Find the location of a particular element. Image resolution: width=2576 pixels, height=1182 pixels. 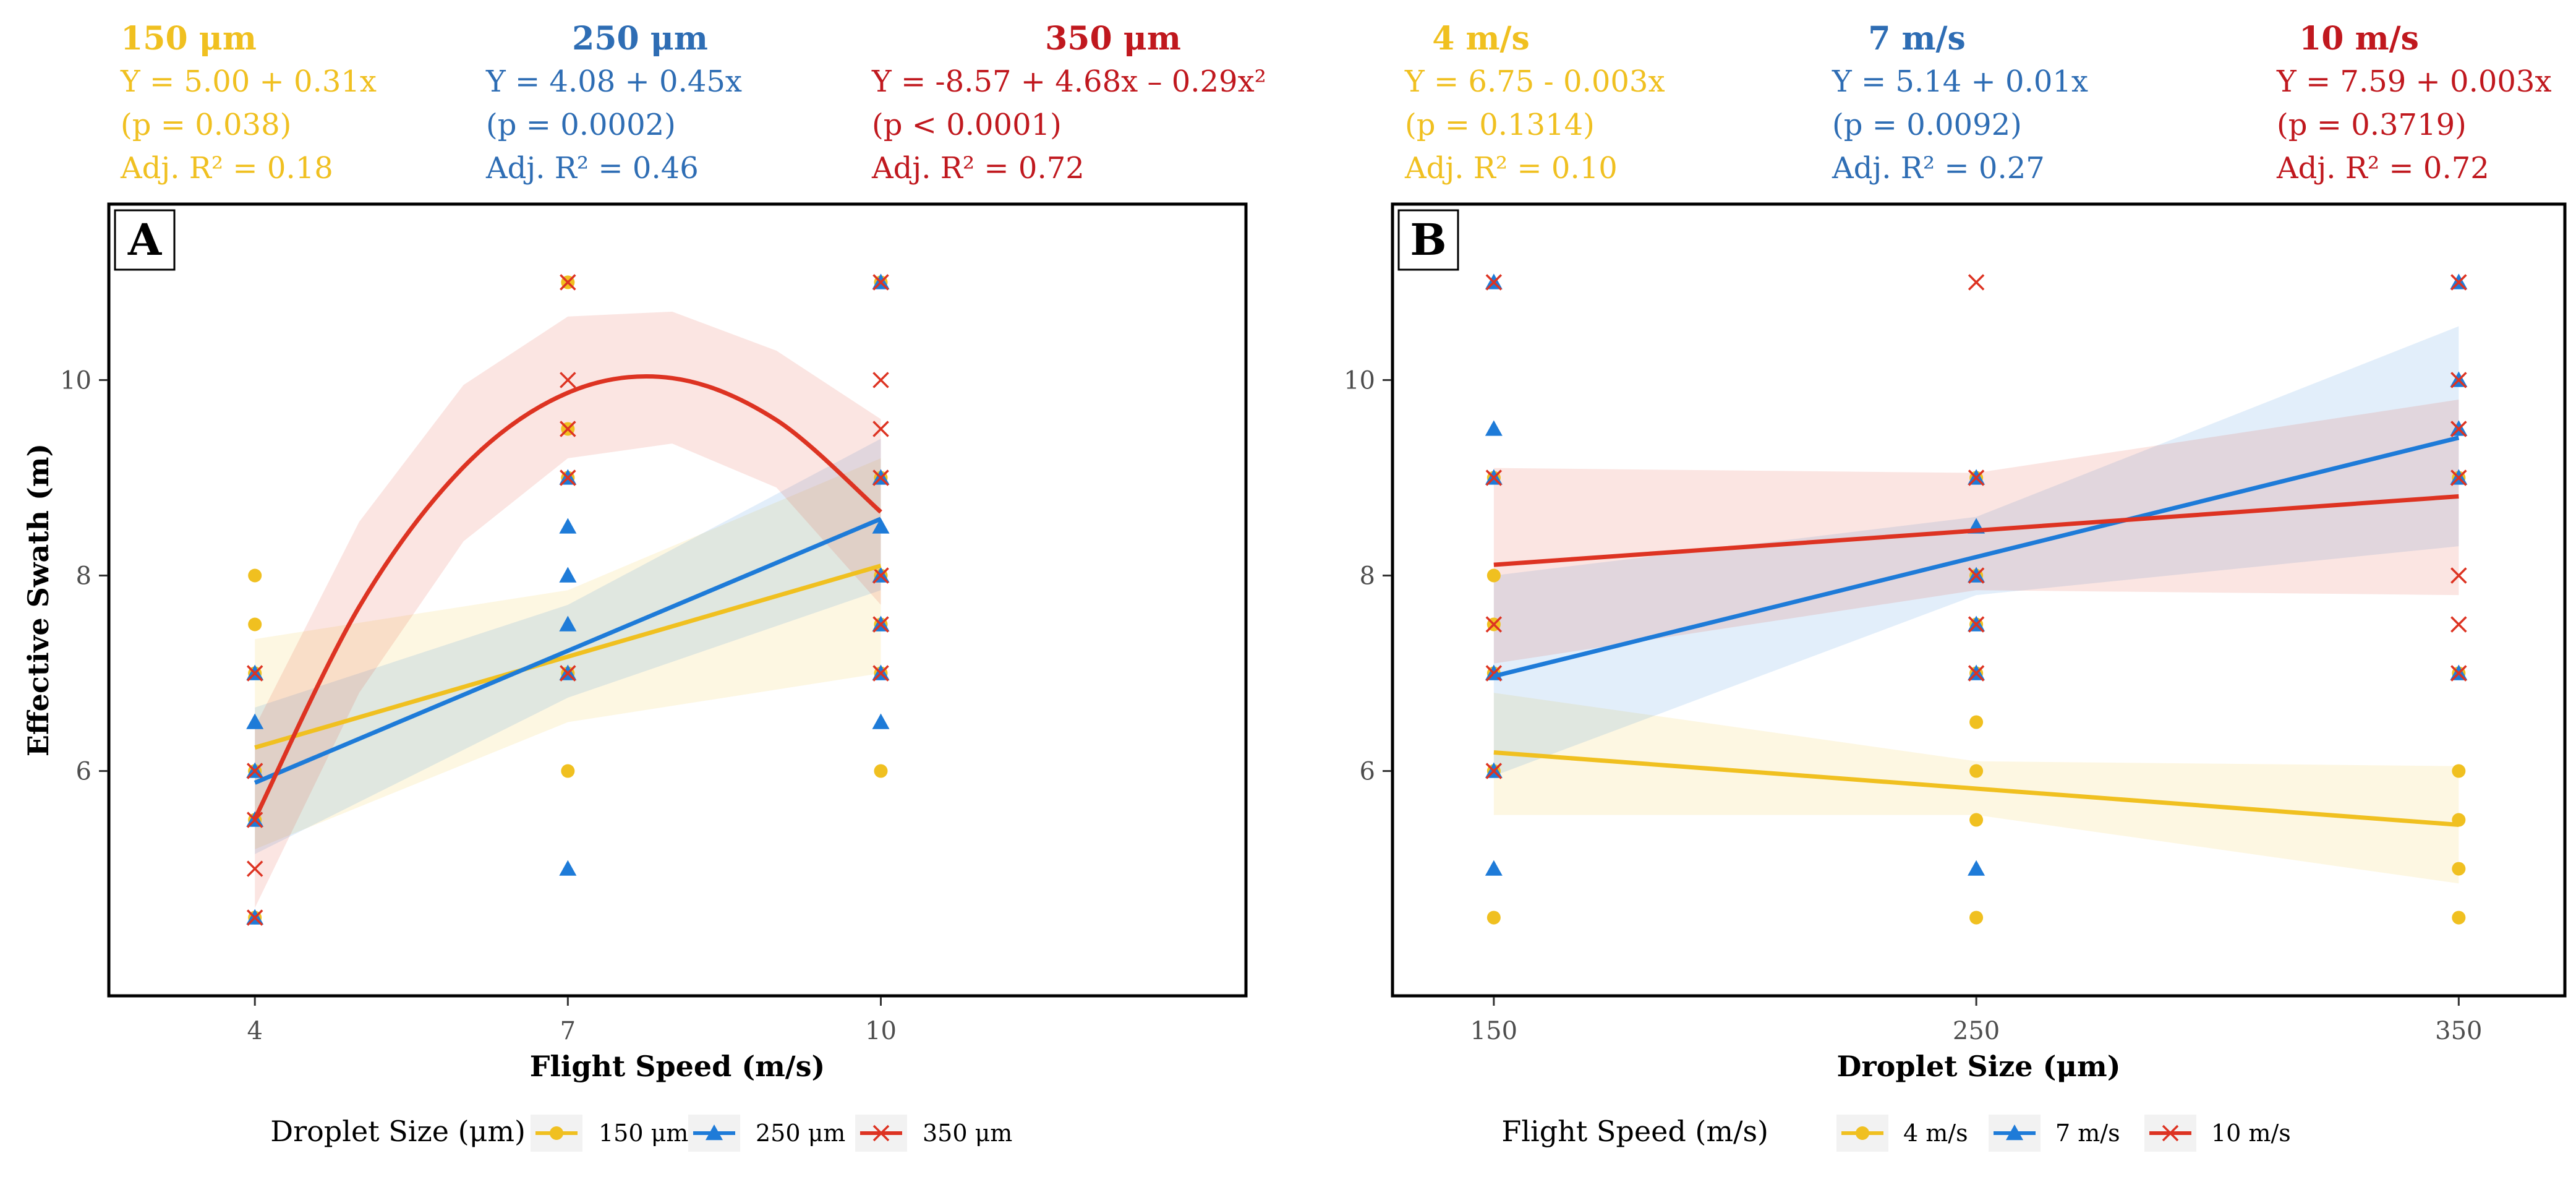

annotation-r-squared: Adj. R² = 0.10 is located at coordinates (1511, 168).